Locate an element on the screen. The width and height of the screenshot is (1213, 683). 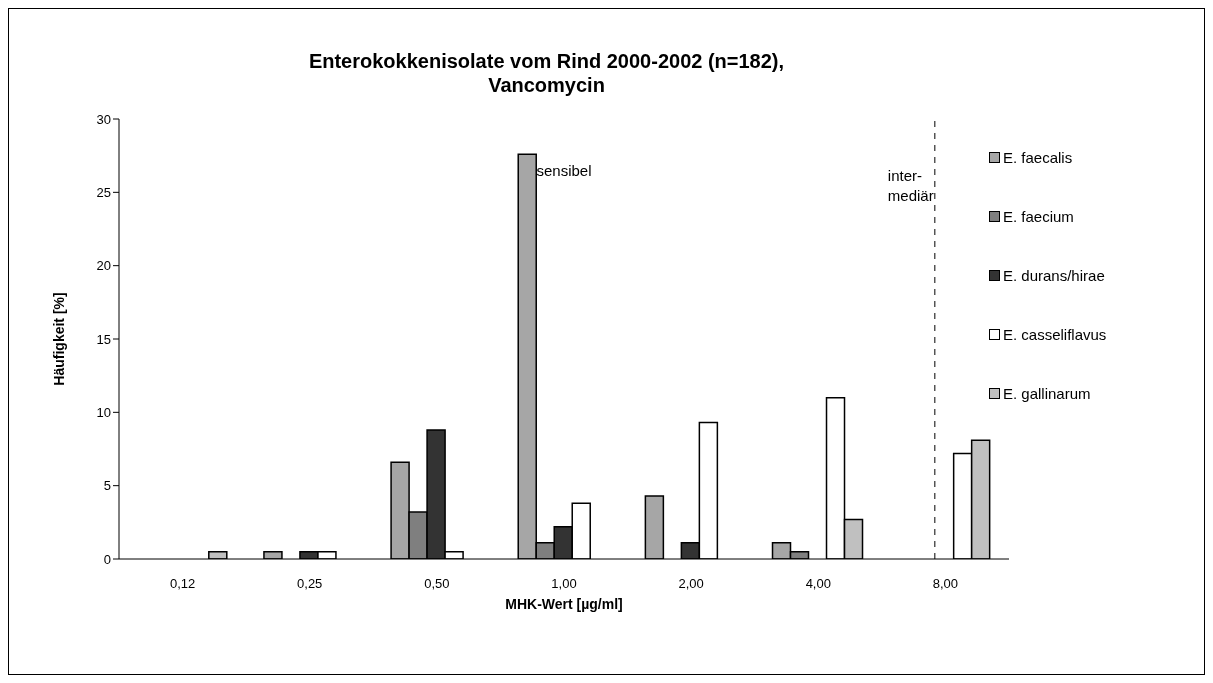
x-tick-label: 8,00 is located at coordinates (945, 584).